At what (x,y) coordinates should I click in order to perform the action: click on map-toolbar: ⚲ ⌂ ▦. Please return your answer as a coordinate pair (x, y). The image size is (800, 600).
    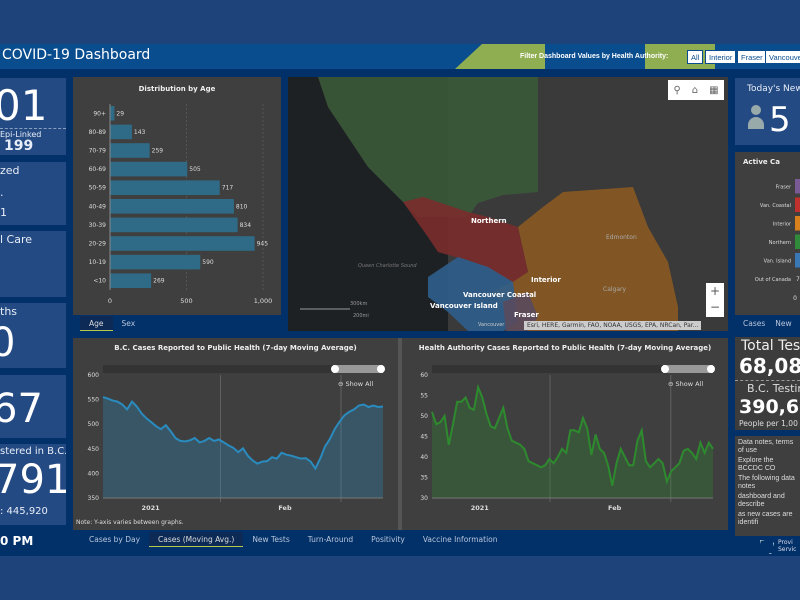
    Looking at the image, I should click on (696, 90).